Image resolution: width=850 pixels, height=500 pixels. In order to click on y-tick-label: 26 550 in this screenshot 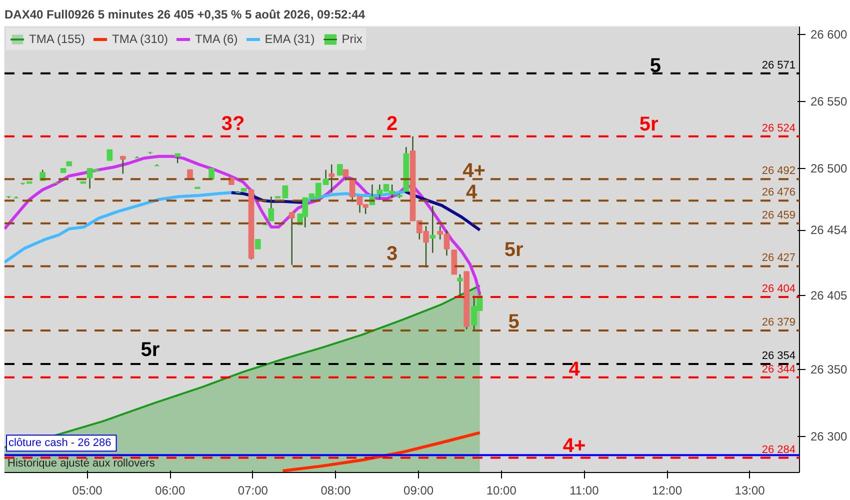, I will do `click(829, 101)`.